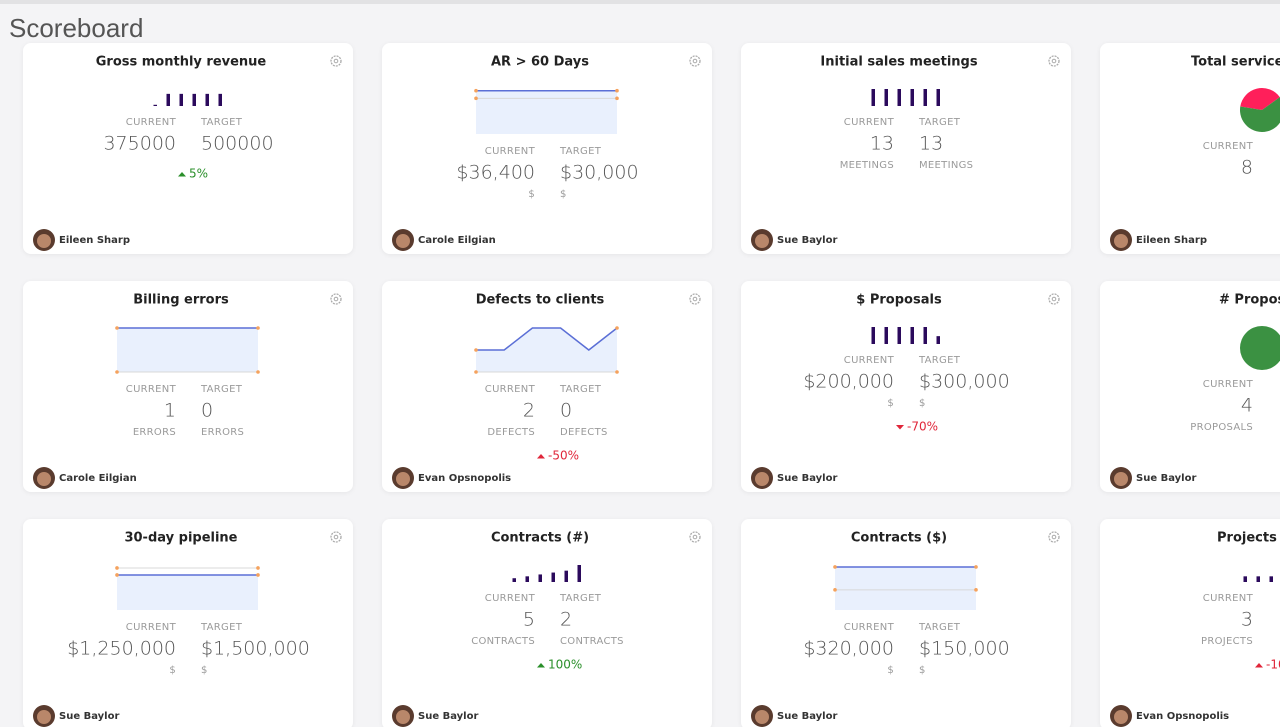 Image resolution: width=1280 pixels, height=727 pixels. I want to click on target-unit: $, so click(204, 670).